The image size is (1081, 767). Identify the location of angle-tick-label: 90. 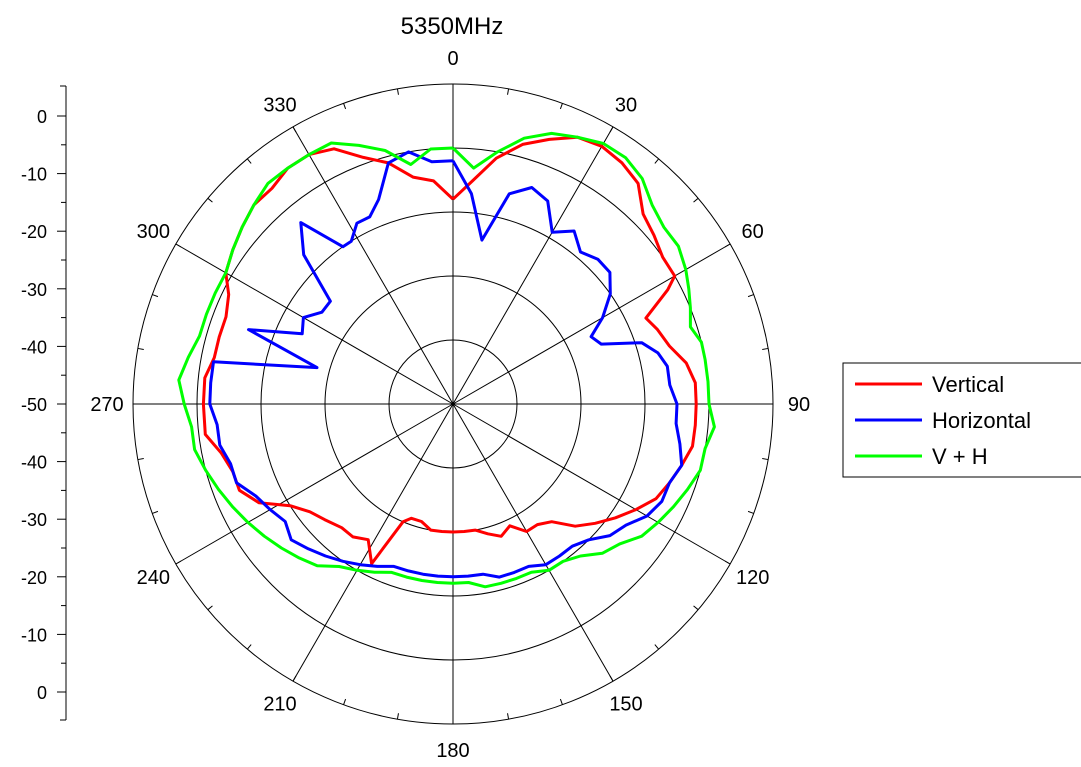
(799, 405).